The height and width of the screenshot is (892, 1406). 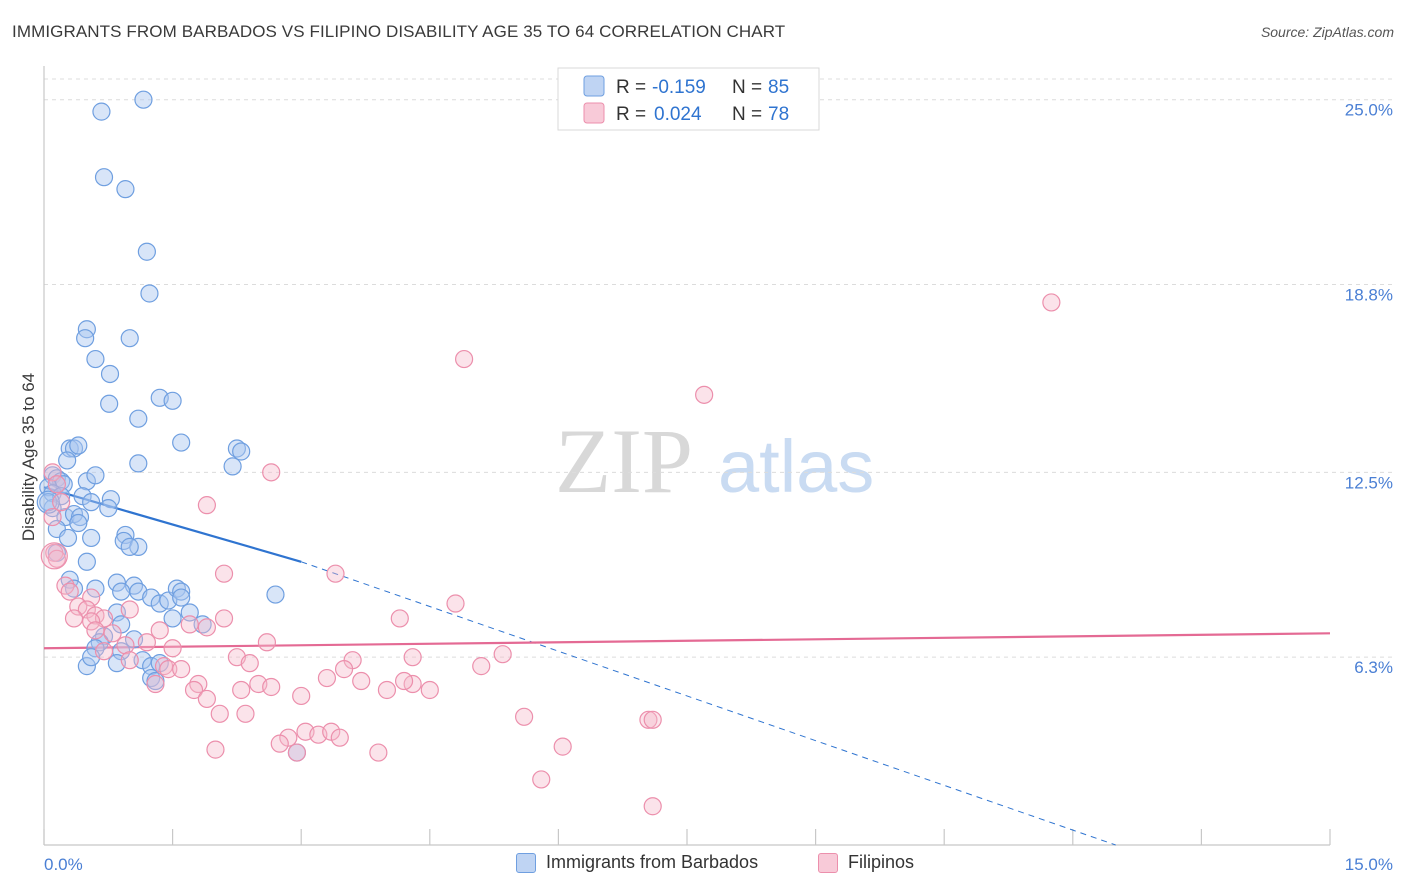 I want to click on stats-r-label-pink: R =, so click(x=631, y=114).